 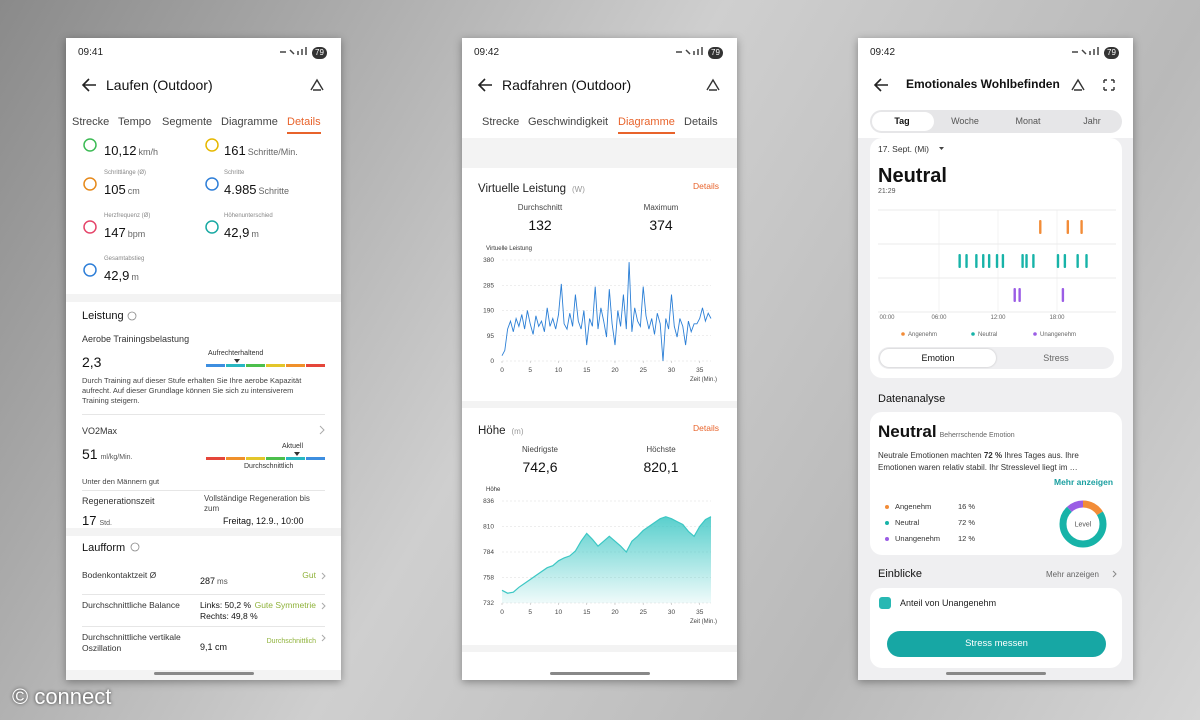 What do you see at coordinates (285, 605) in the screenshot?
I see `rating: Gute Symmetrie` at bounding box center [285, 605].